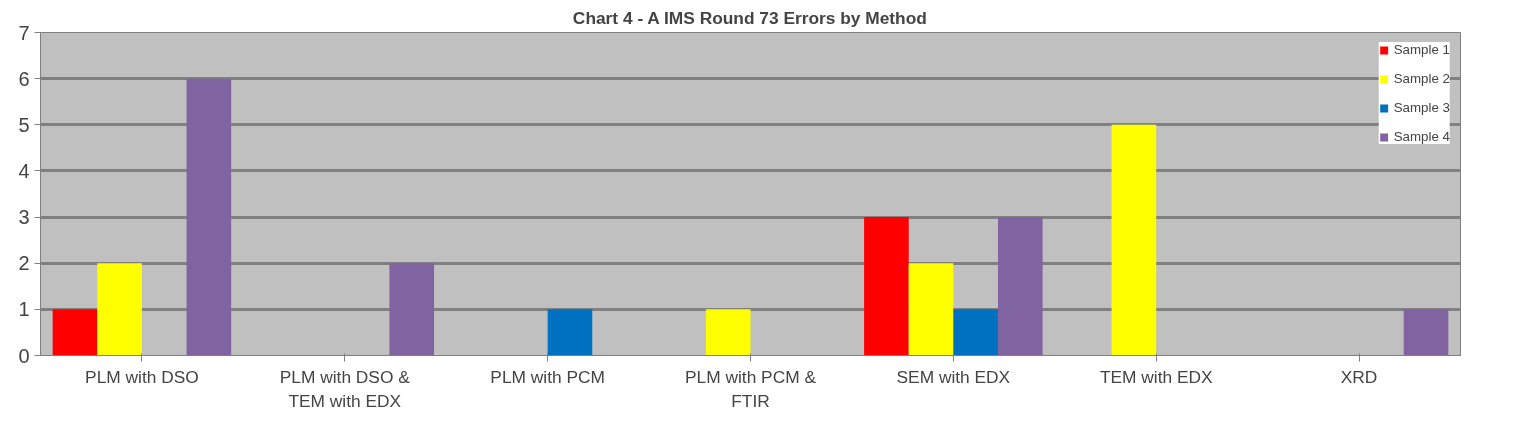 The width and height of the screenshot is (1518, 421). Describe the element at coordinates (547, 376) in the screenshot. I see `x-tick-label: PLM with PCM` at that location.